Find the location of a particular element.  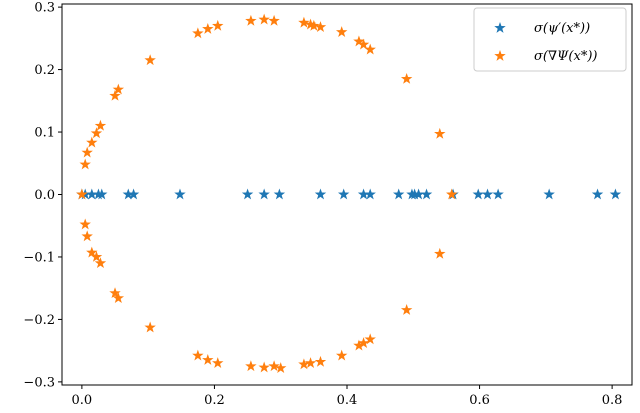

legend: σ(ψ′(x*)) σ(∇Ψ(x*)) is located at coordinates (550, 39).